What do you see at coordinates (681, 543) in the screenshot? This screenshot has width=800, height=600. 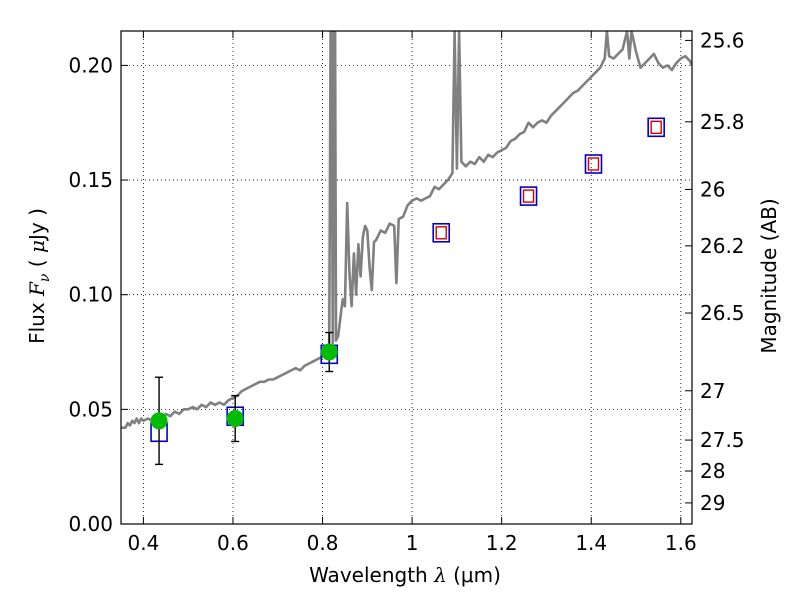 I see `x-tick-label: 1.6` at bounding box center [681, 543].